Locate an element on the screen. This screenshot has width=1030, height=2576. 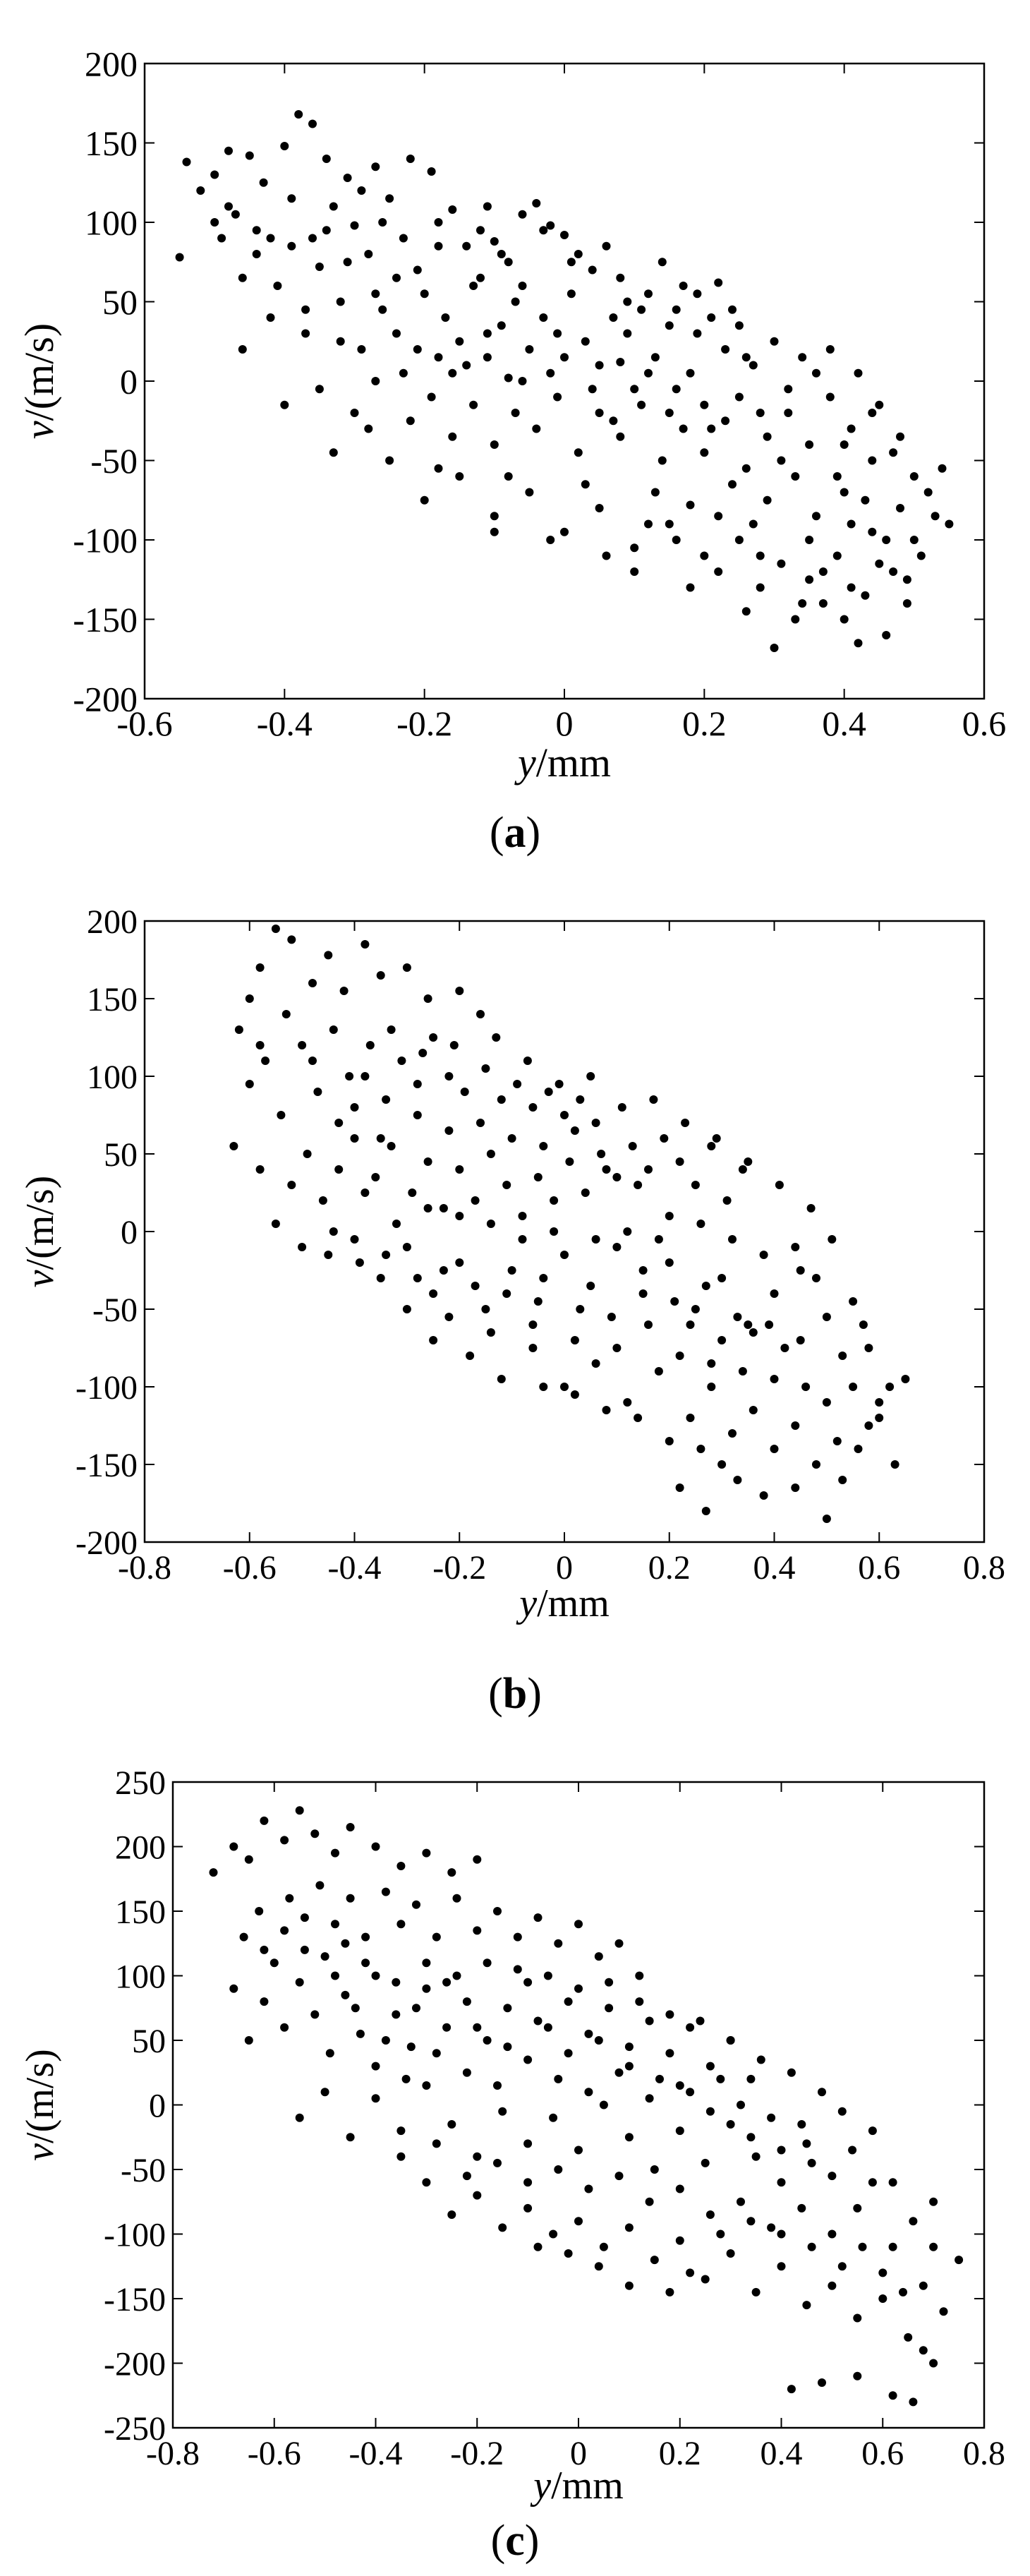
caption-b: (b) is located at coordinates (515, 1694).